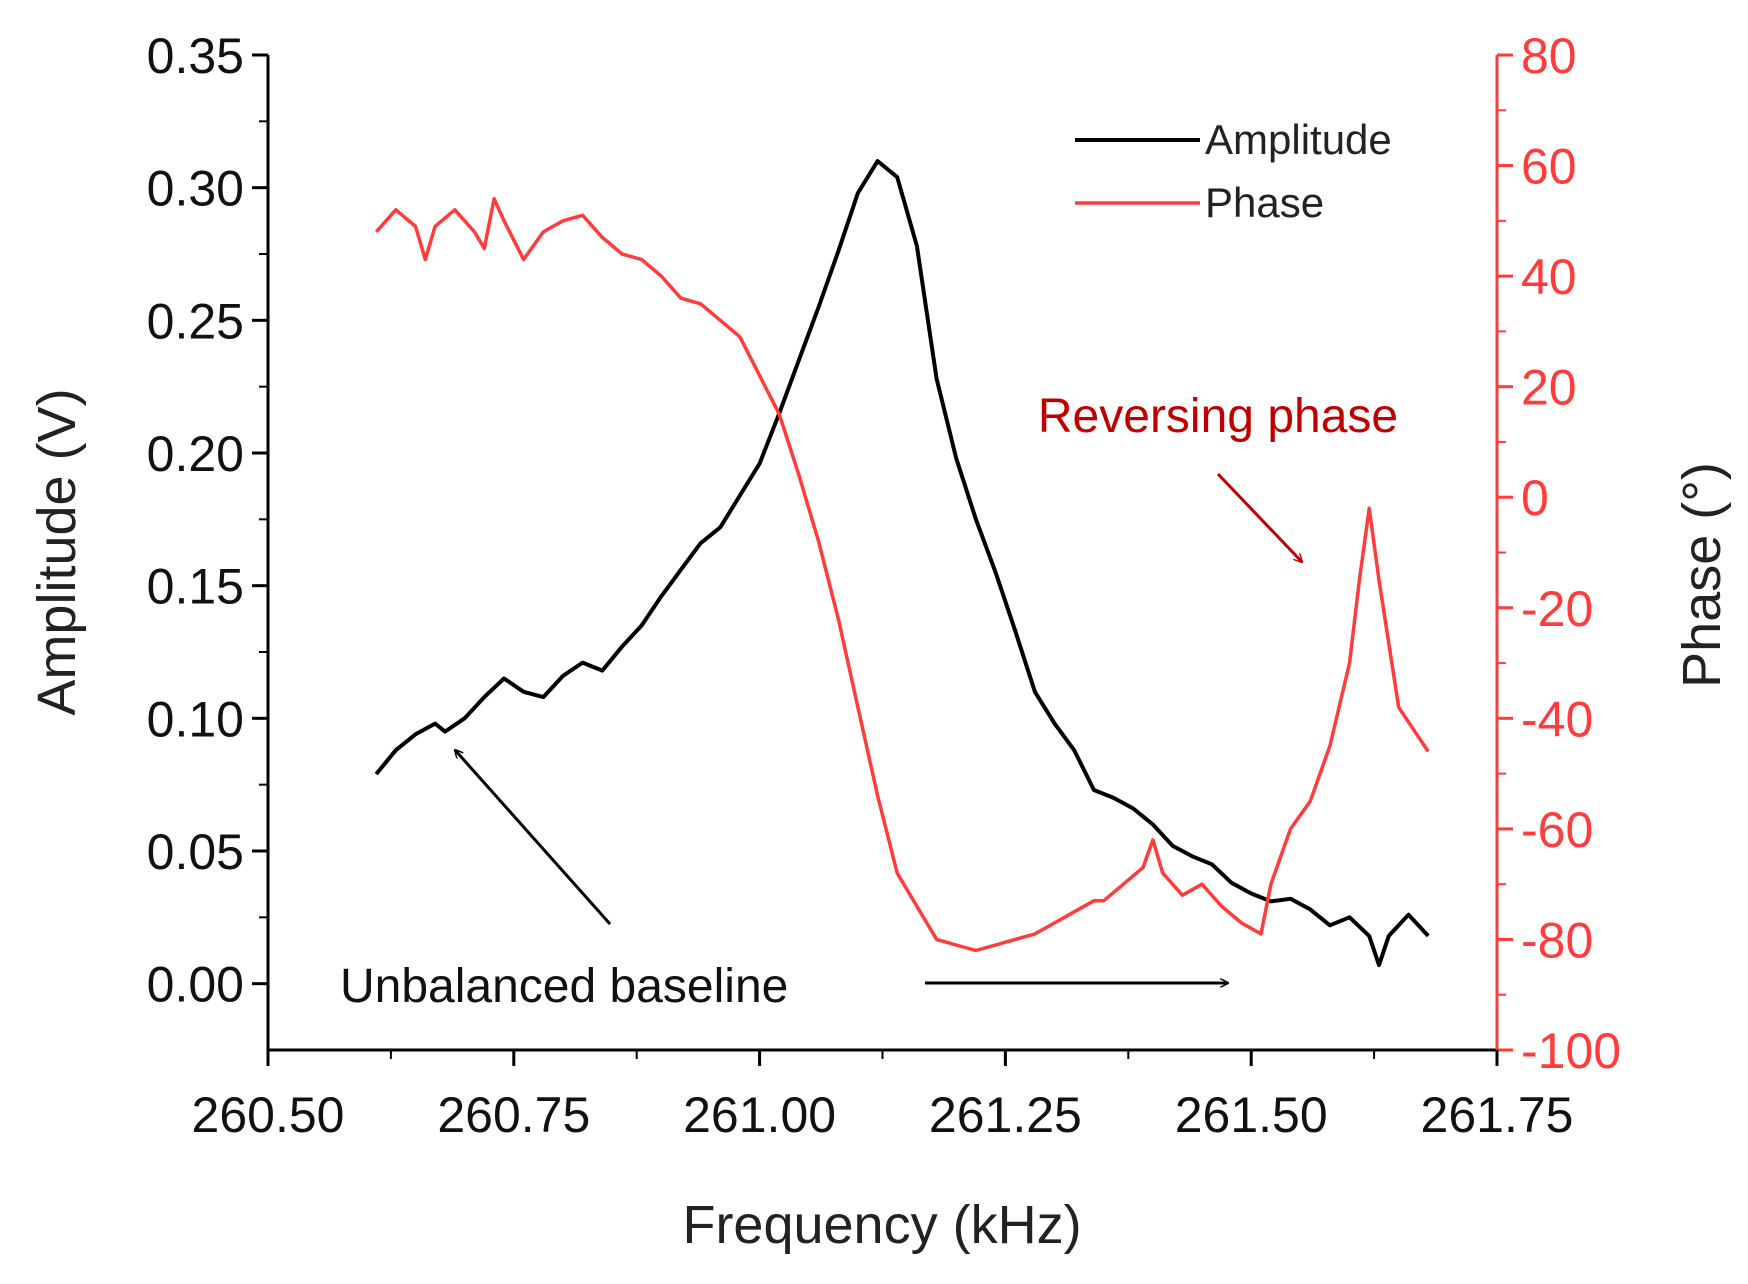  I want to click on left-tick-label: 0.05, so click(195, 852).